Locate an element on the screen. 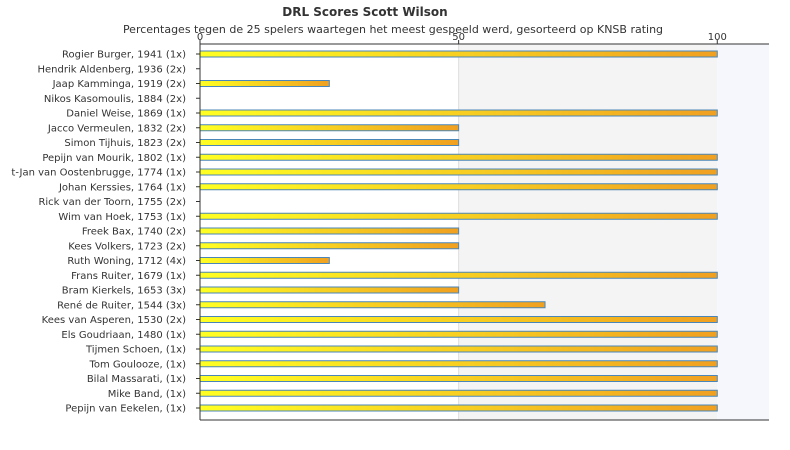  category-label: Mike Band, (1x) is located at coordinates (147, 394).